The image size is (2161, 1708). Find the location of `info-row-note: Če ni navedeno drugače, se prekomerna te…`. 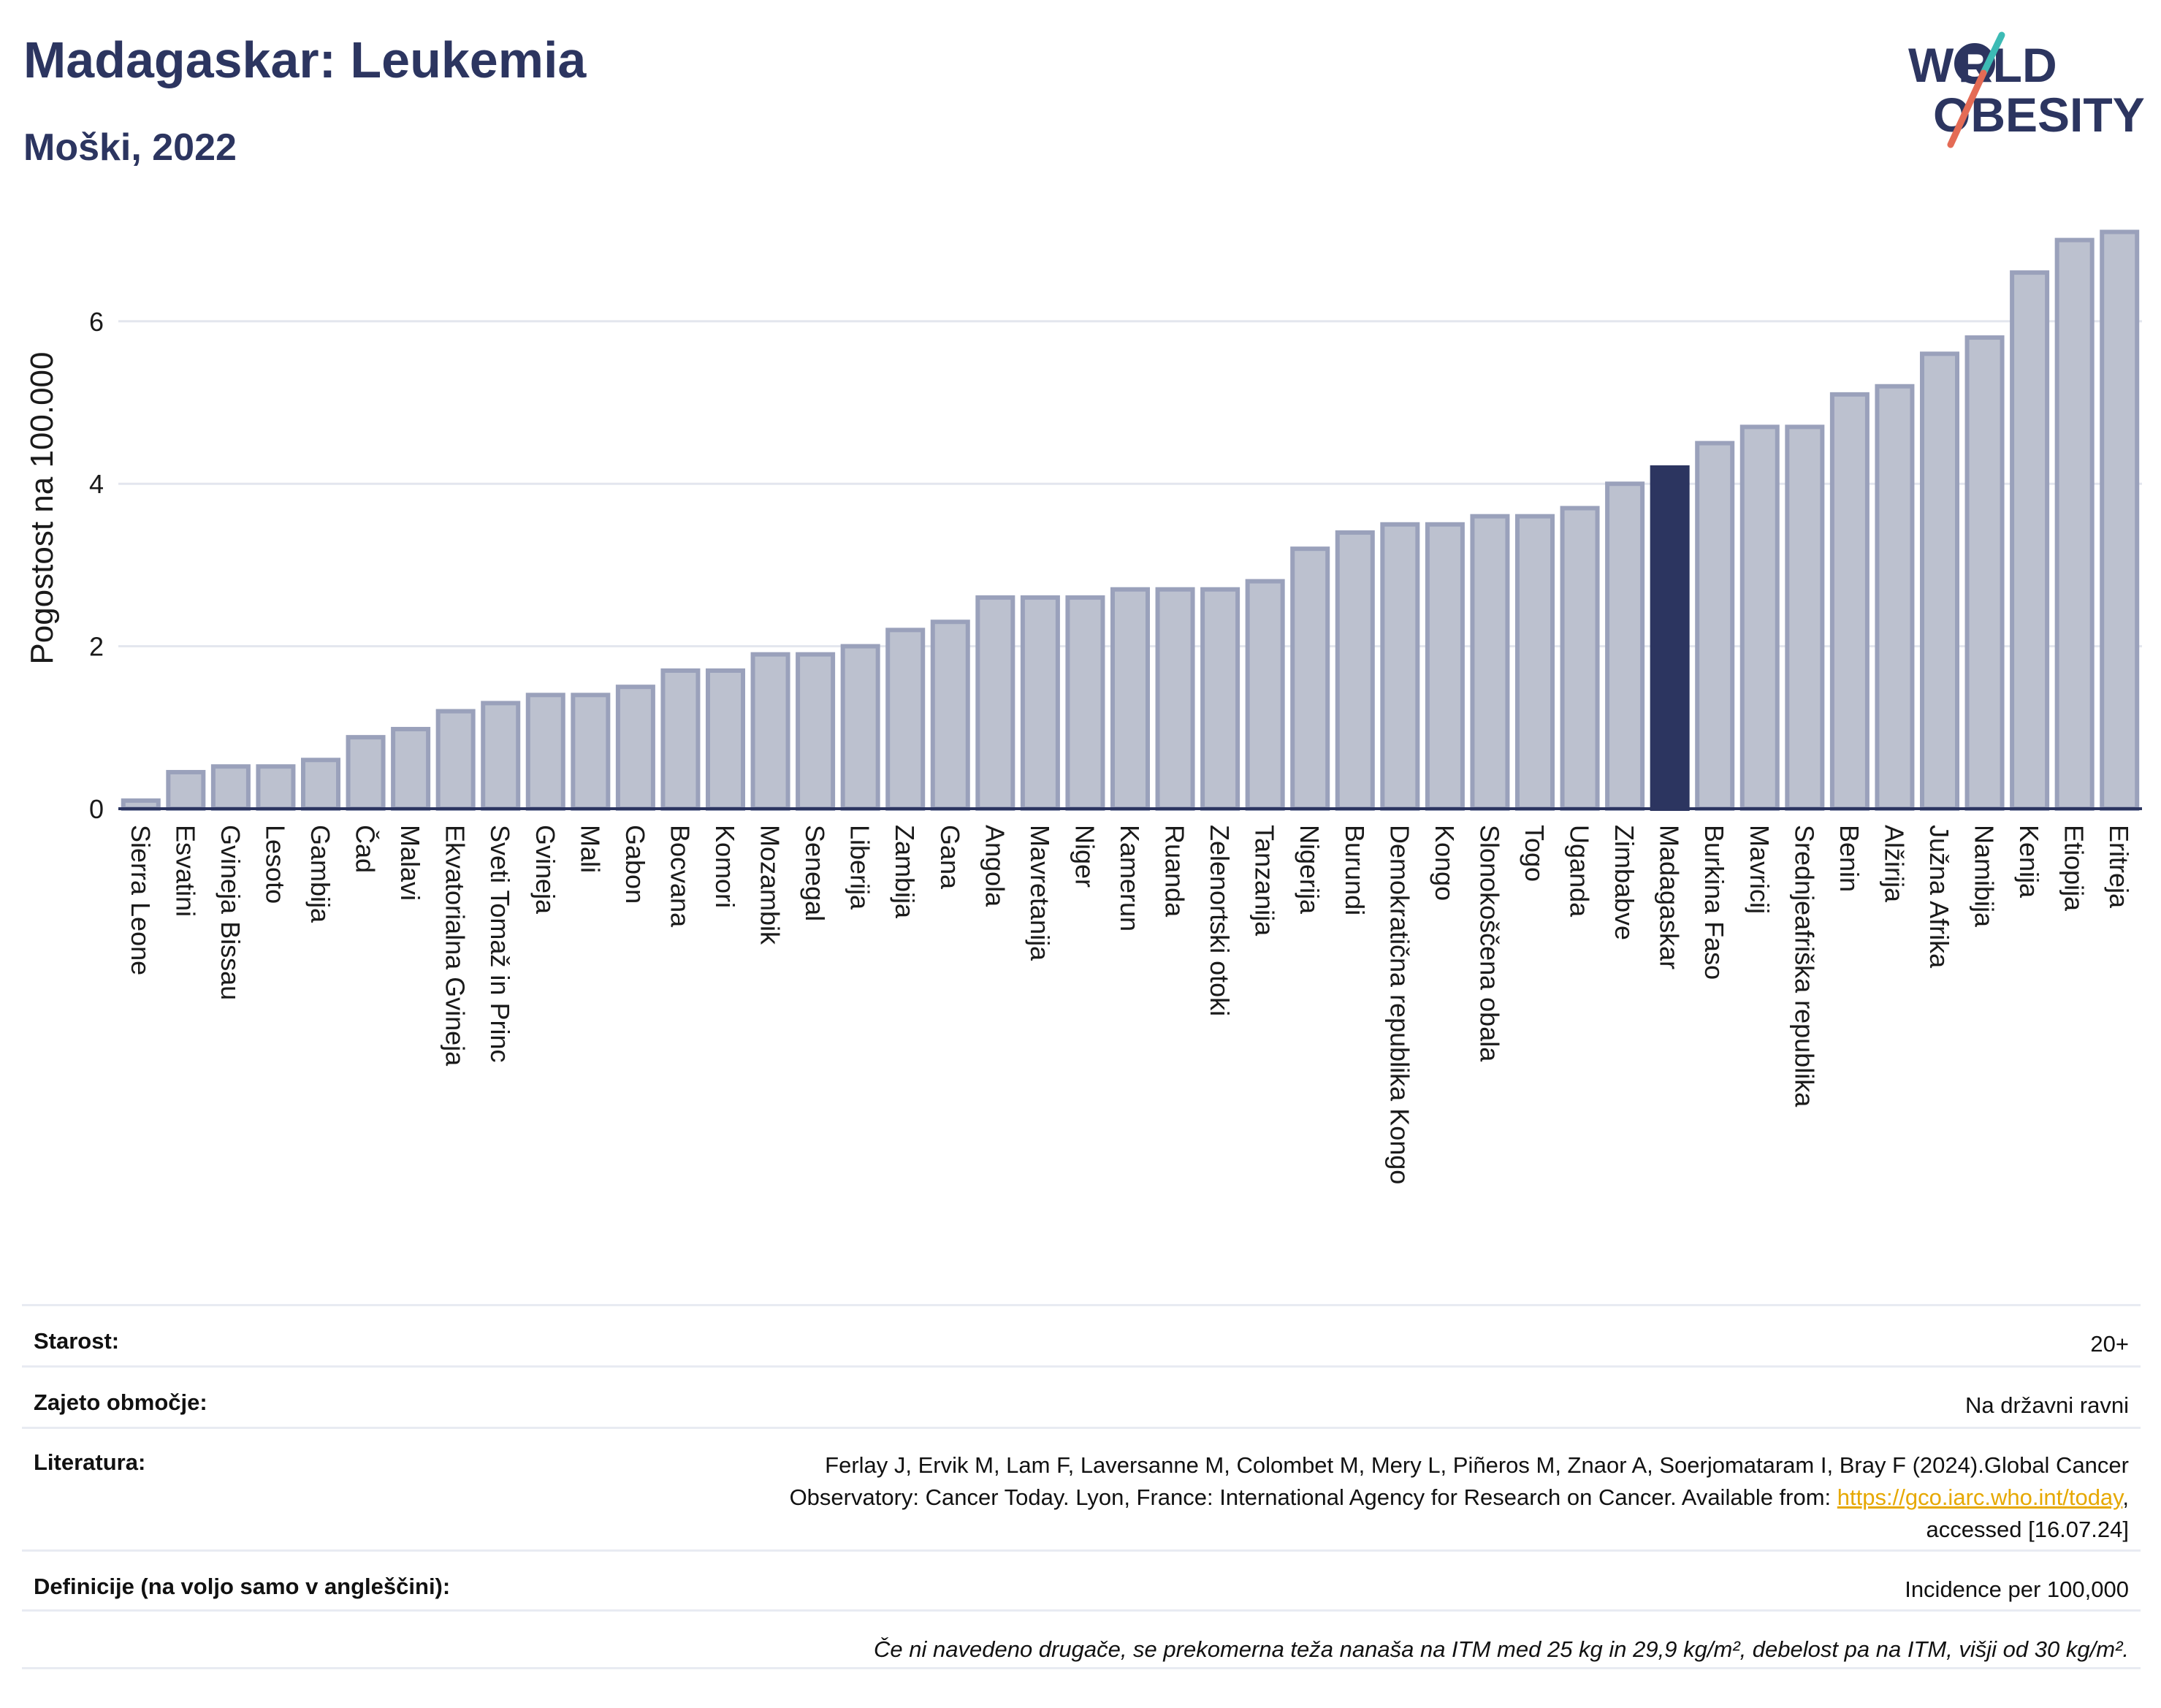

info-row-note: Če ni navedeno drugače, se prekomerna te… is located at coordinates (1081, 1639).